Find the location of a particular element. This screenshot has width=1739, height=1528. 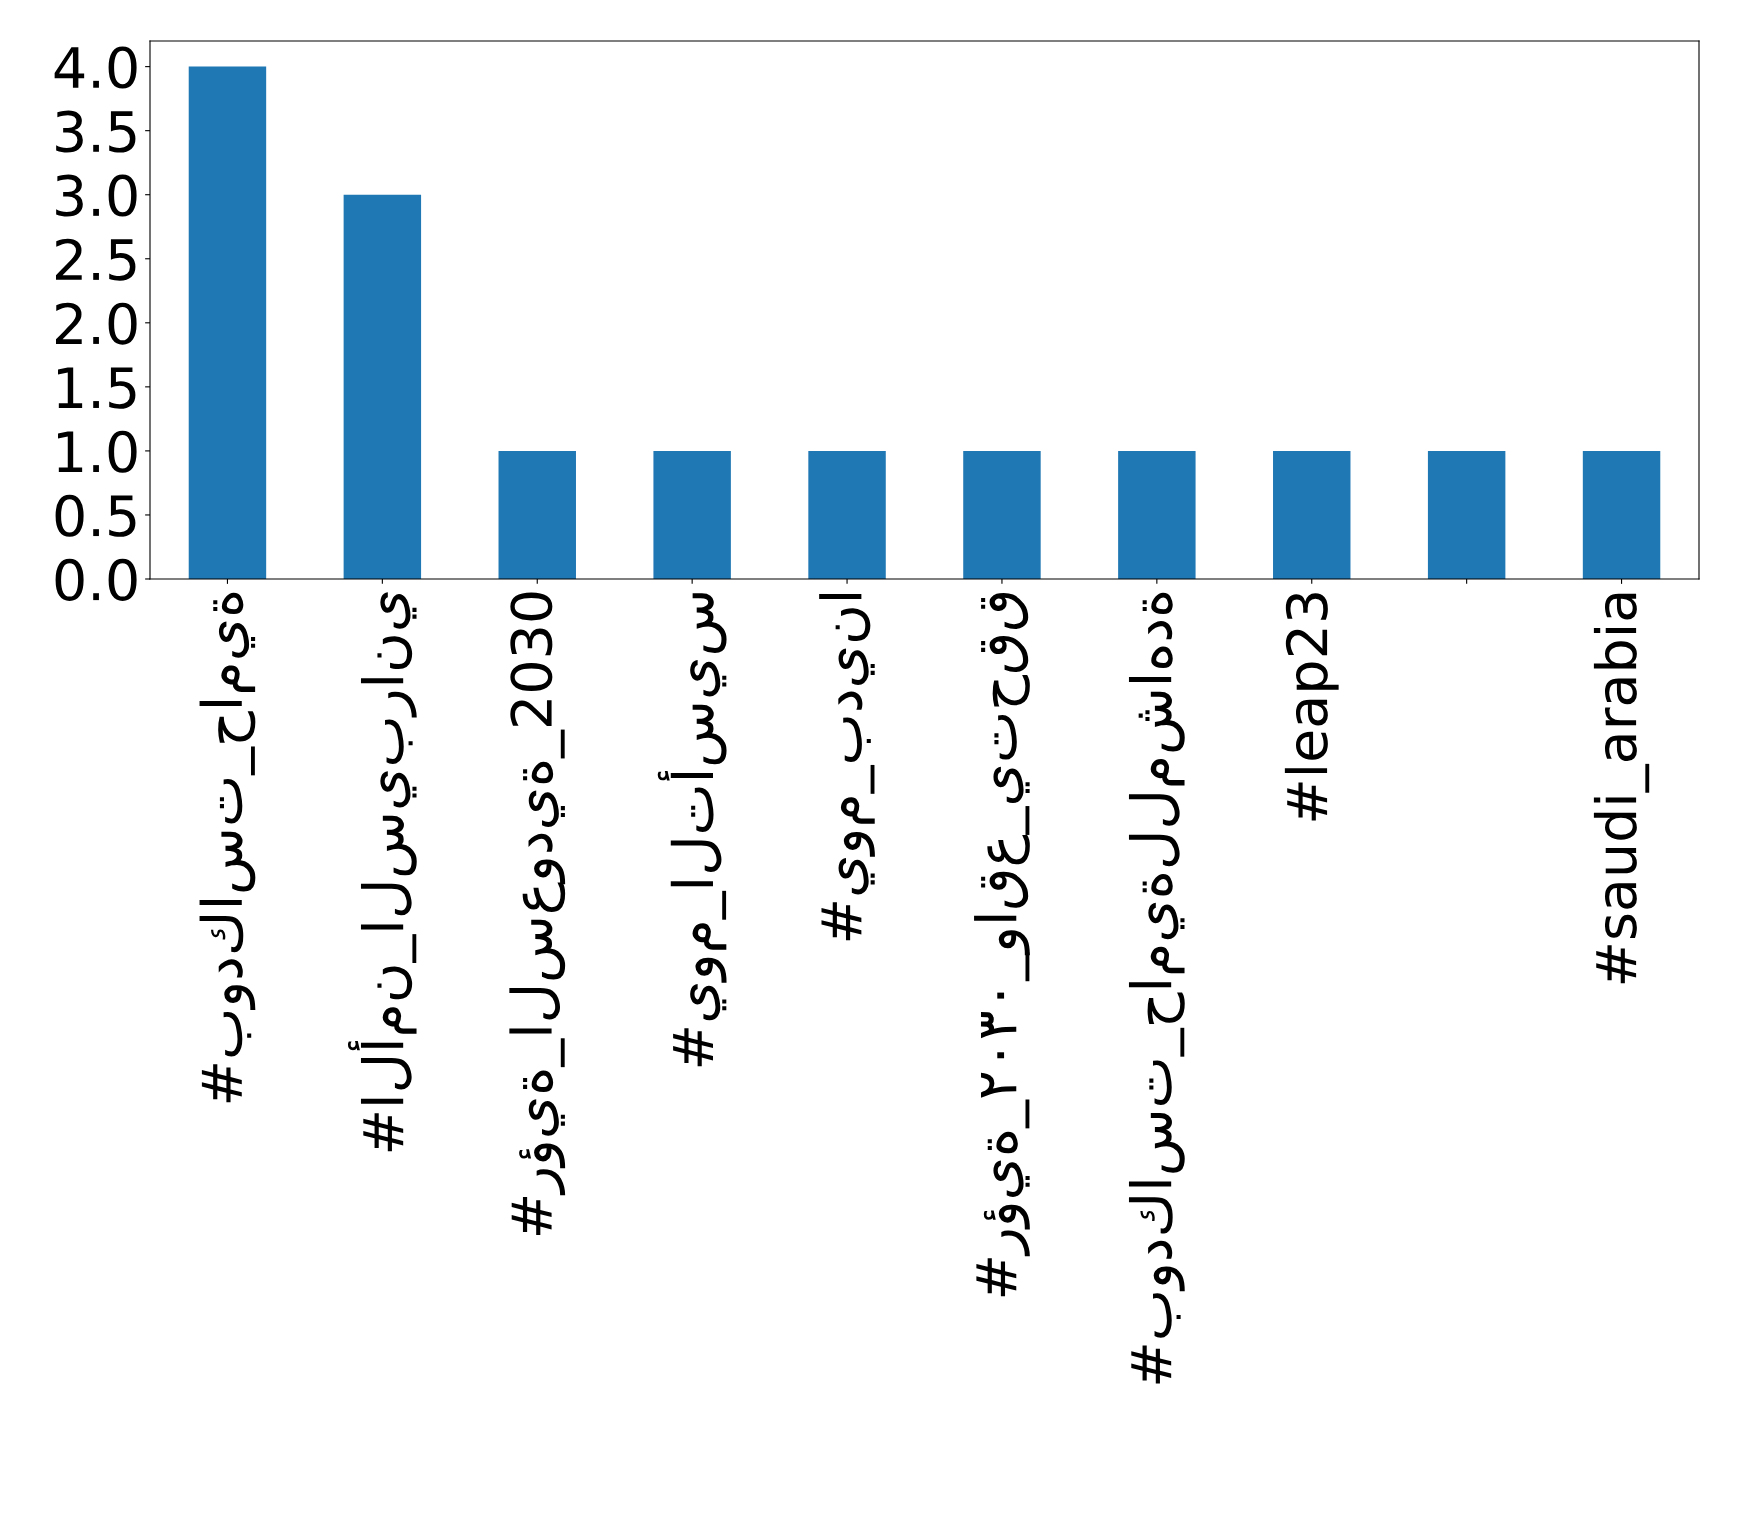

y-tick-label: 0.0 is located at coordinates (96, 579).